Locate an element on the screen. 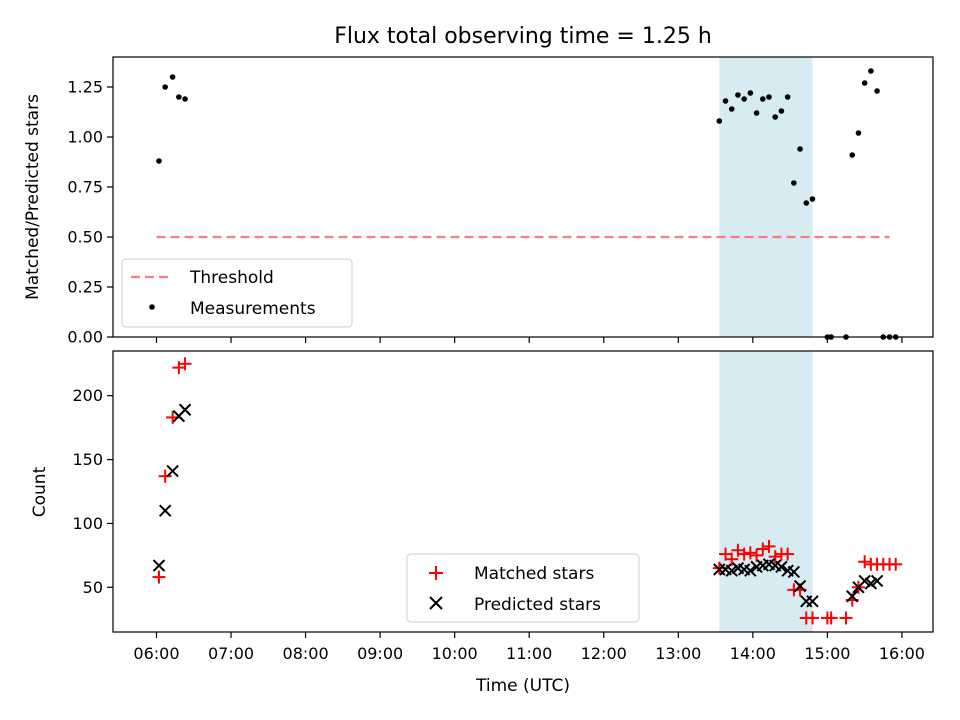  top-y-tick-label: 1.00 is located at coordinates (85, 137).